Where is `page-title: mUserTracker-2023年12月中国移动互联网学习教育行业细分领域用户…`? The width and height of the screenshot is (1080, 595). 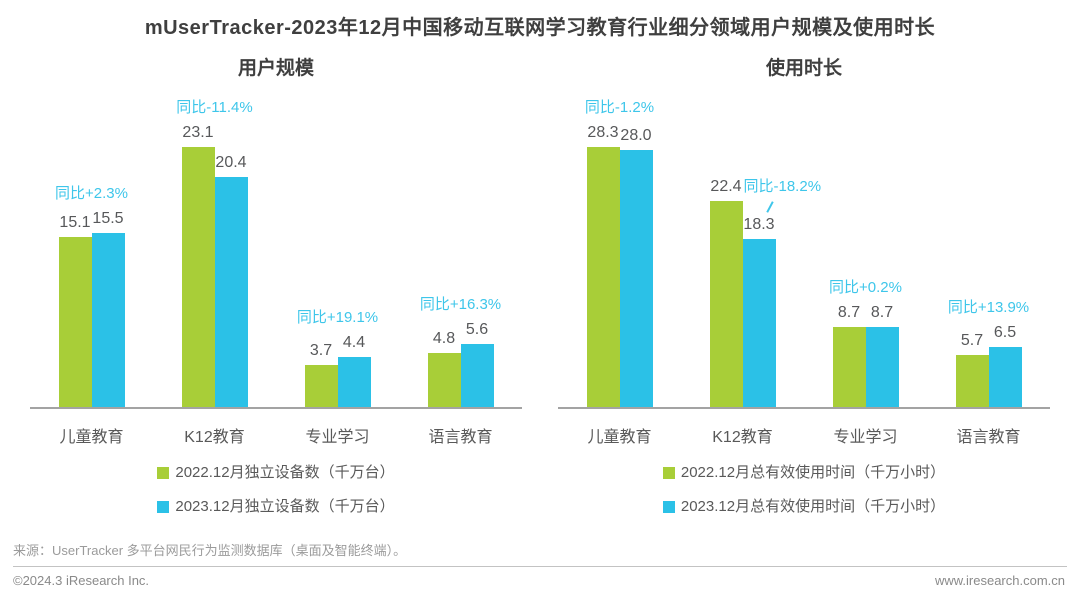
page-title: mUserTracker-2023年12月中国移动互联网学习教育行业细分领域用户… is located at coordinates (540, 28).